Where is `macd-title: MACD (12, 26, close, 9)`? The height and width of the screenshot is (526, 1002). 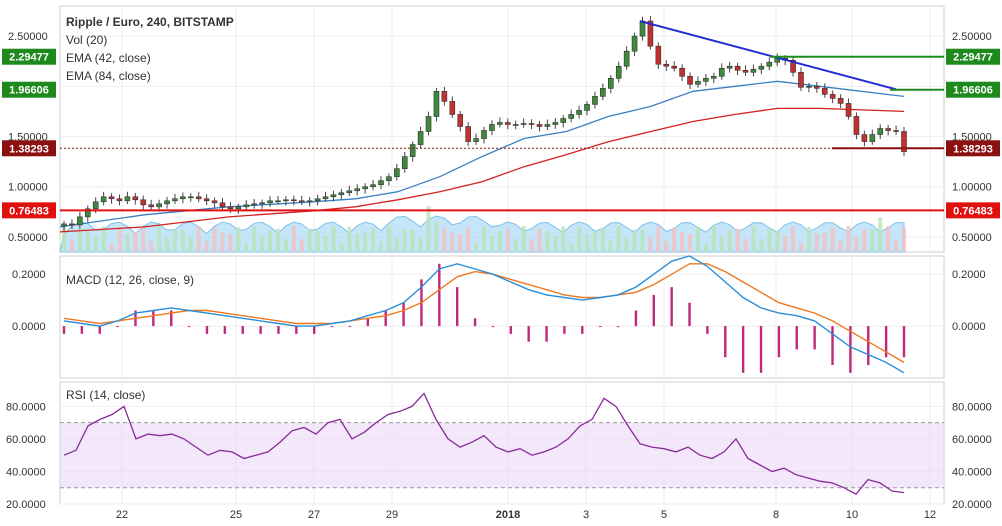 macd-title: MACD (12, 26, close, 9) is located at coordinates (130, 280).